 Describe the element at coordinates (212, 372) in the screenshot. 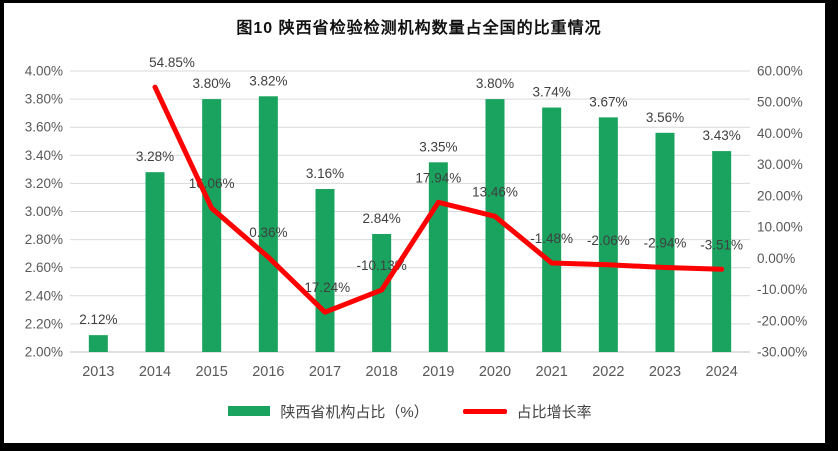

I see `x-tick-label: 2015` at that location.